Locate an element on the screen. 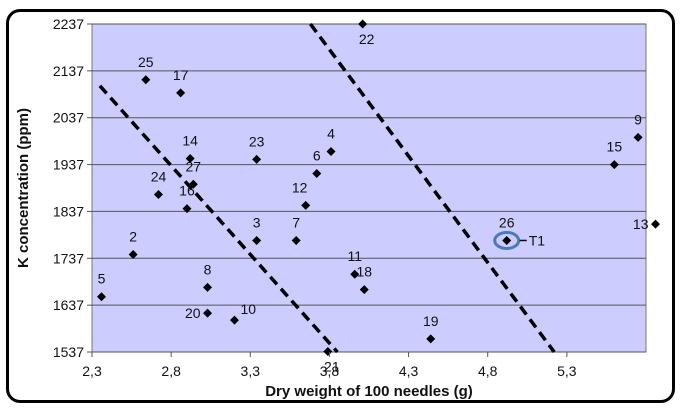  point-label: 9 is located at coordinates (638, 119).